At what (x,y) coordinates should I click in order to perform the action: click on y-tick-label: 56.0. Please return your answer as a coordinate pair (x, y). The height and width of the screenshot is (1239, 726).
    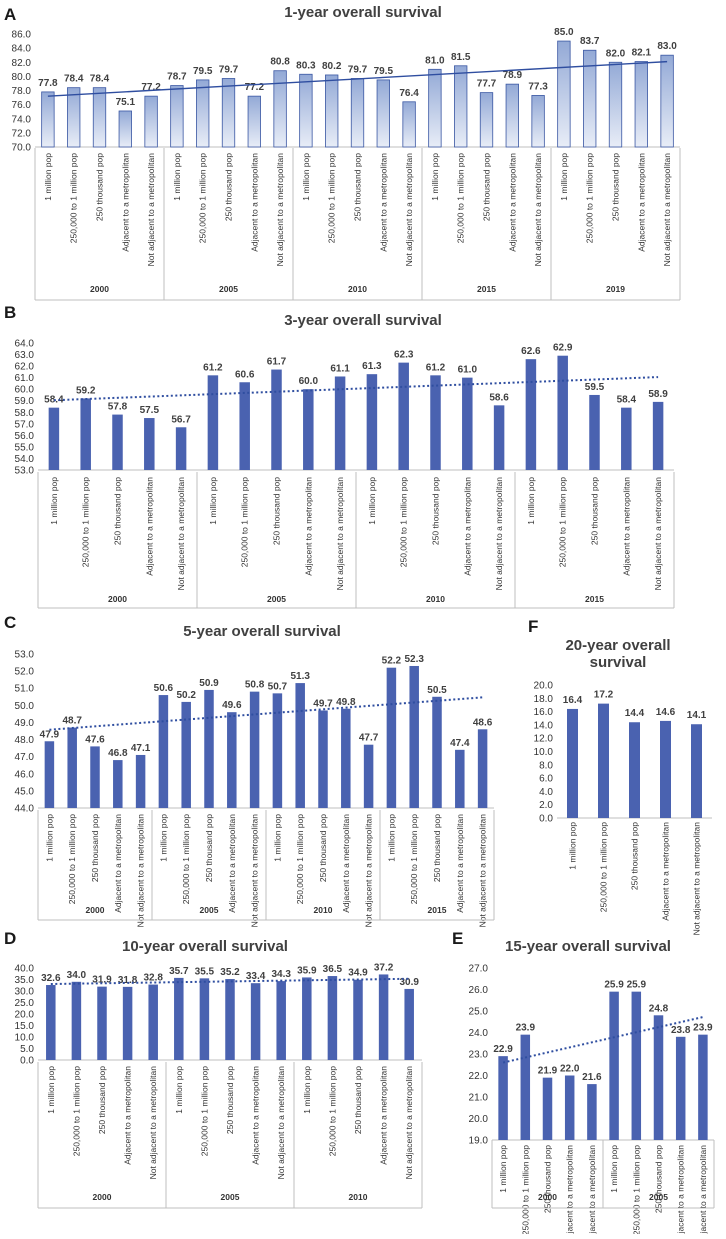
    Looking at the image, I should click on (25, 436).